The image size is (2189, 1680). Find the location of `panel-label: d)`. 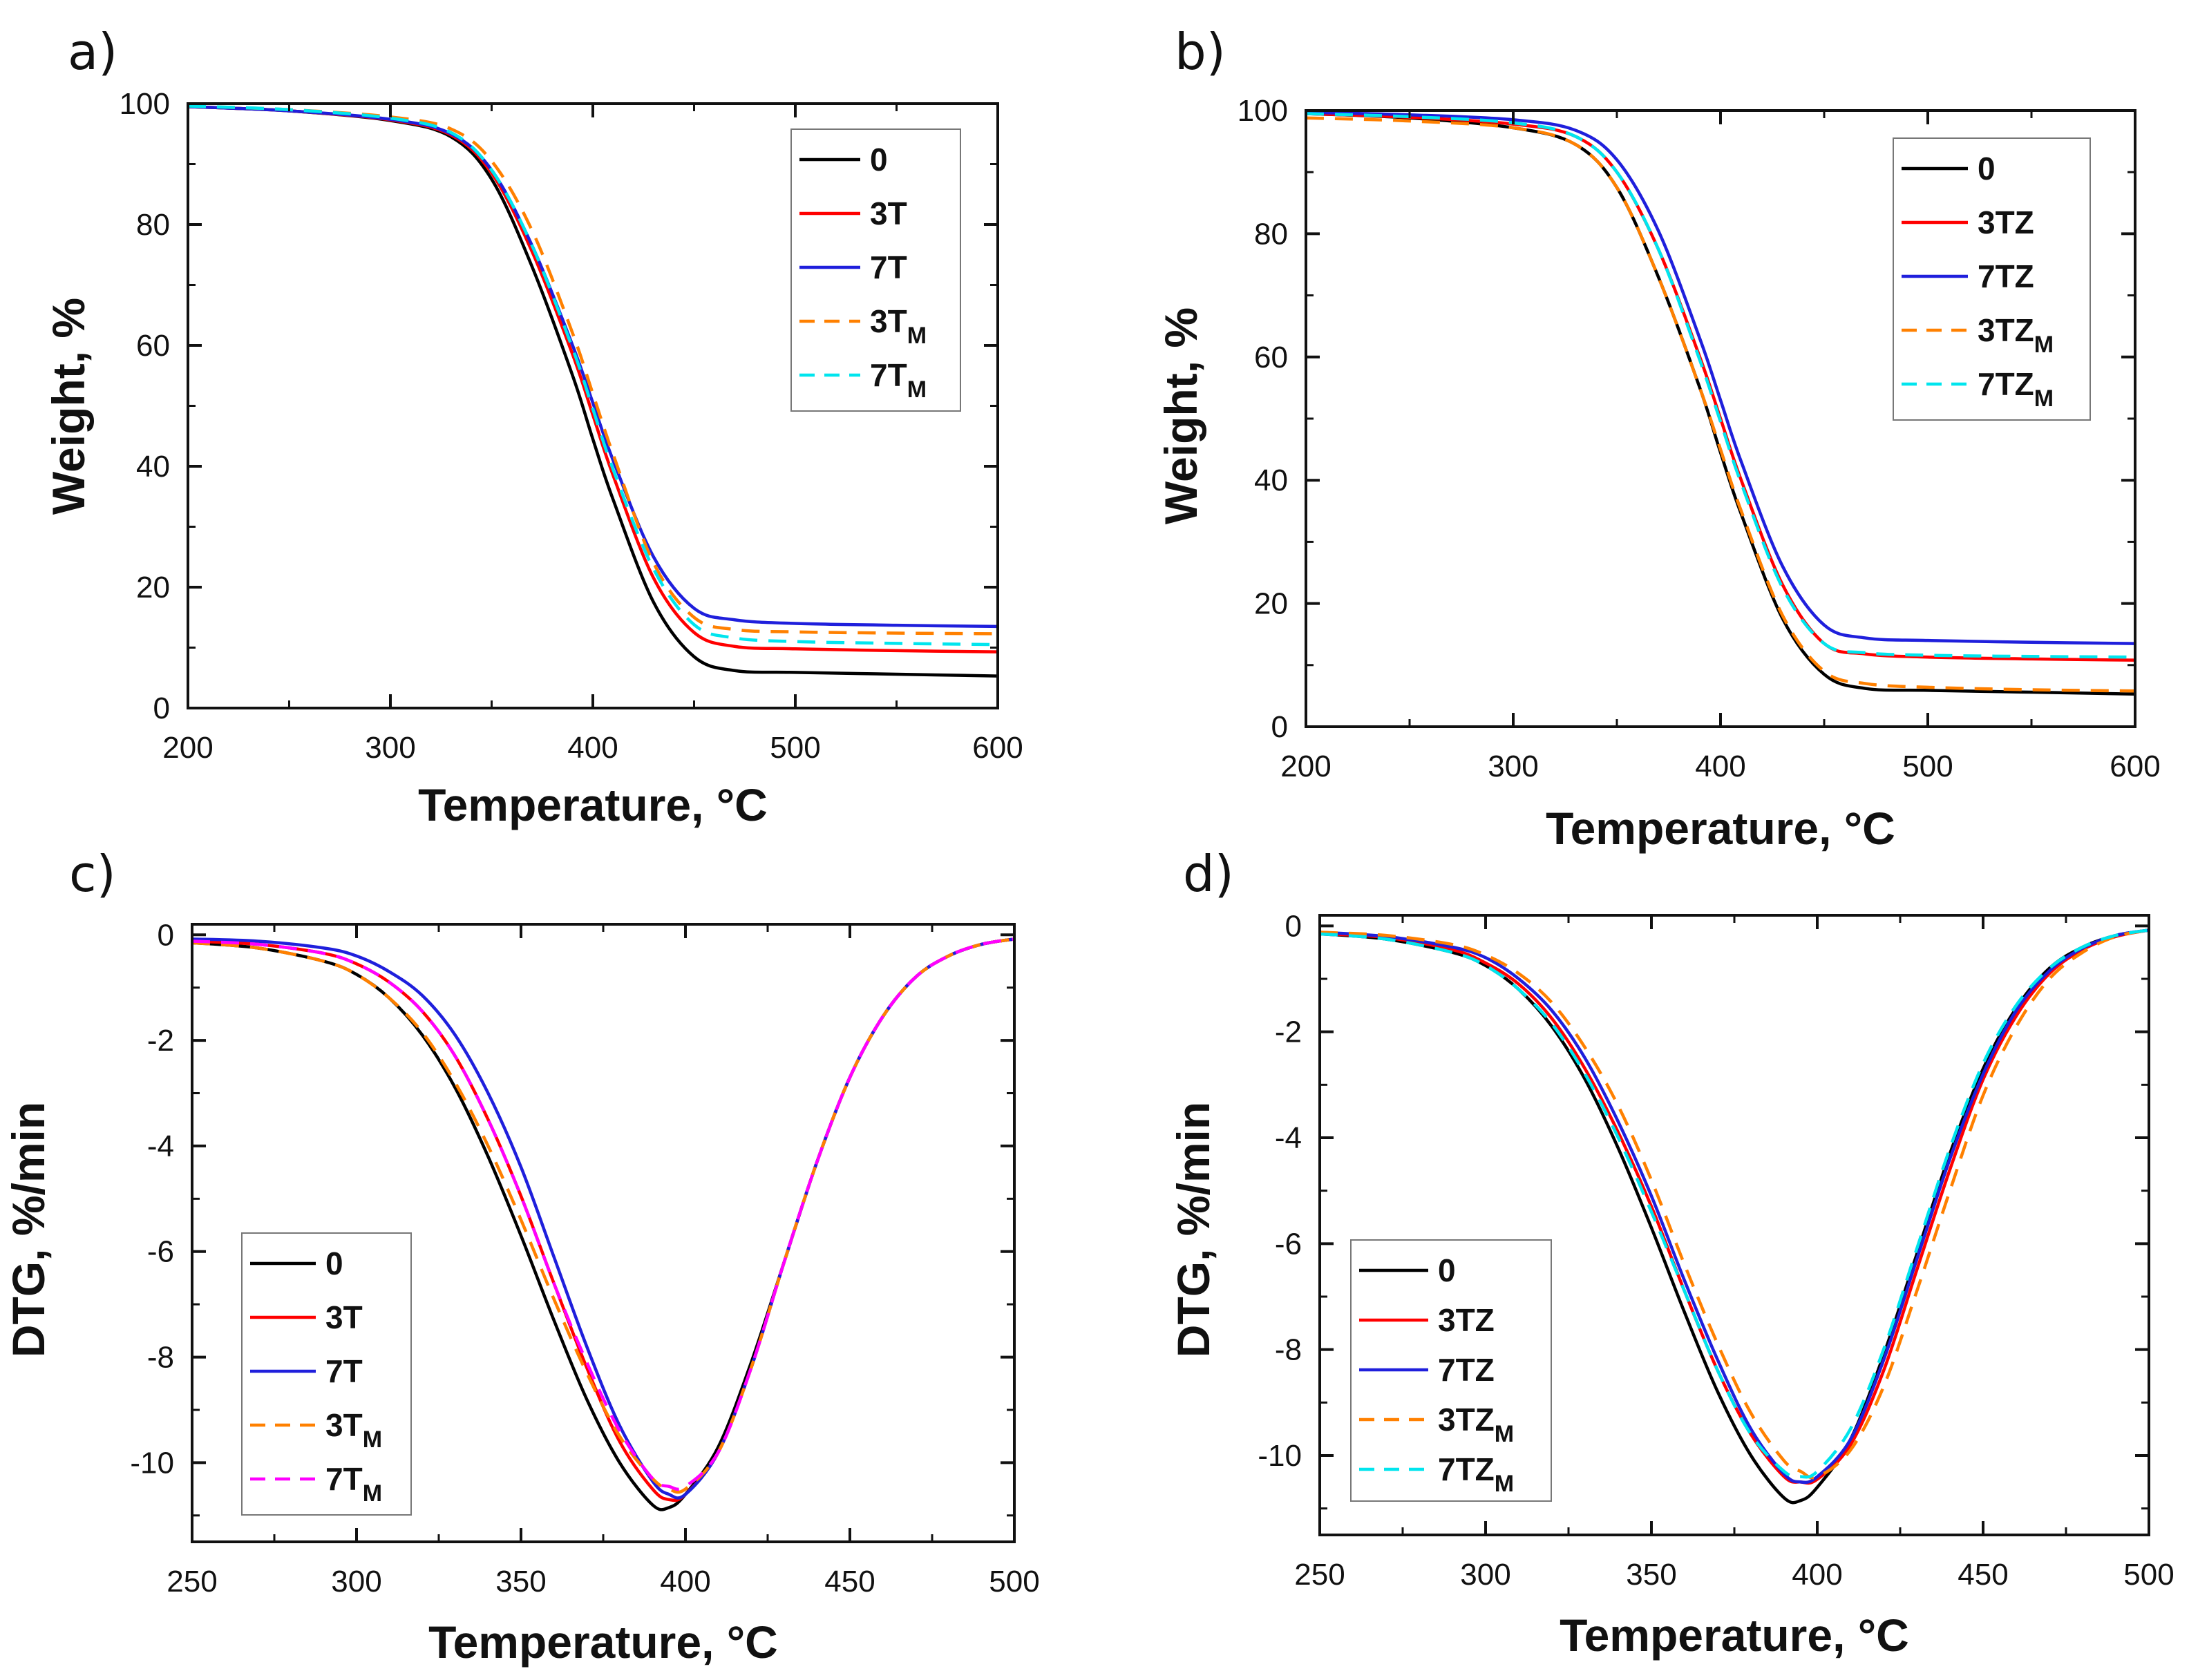

panel-label: d) is located at coordinates (1208, 874).